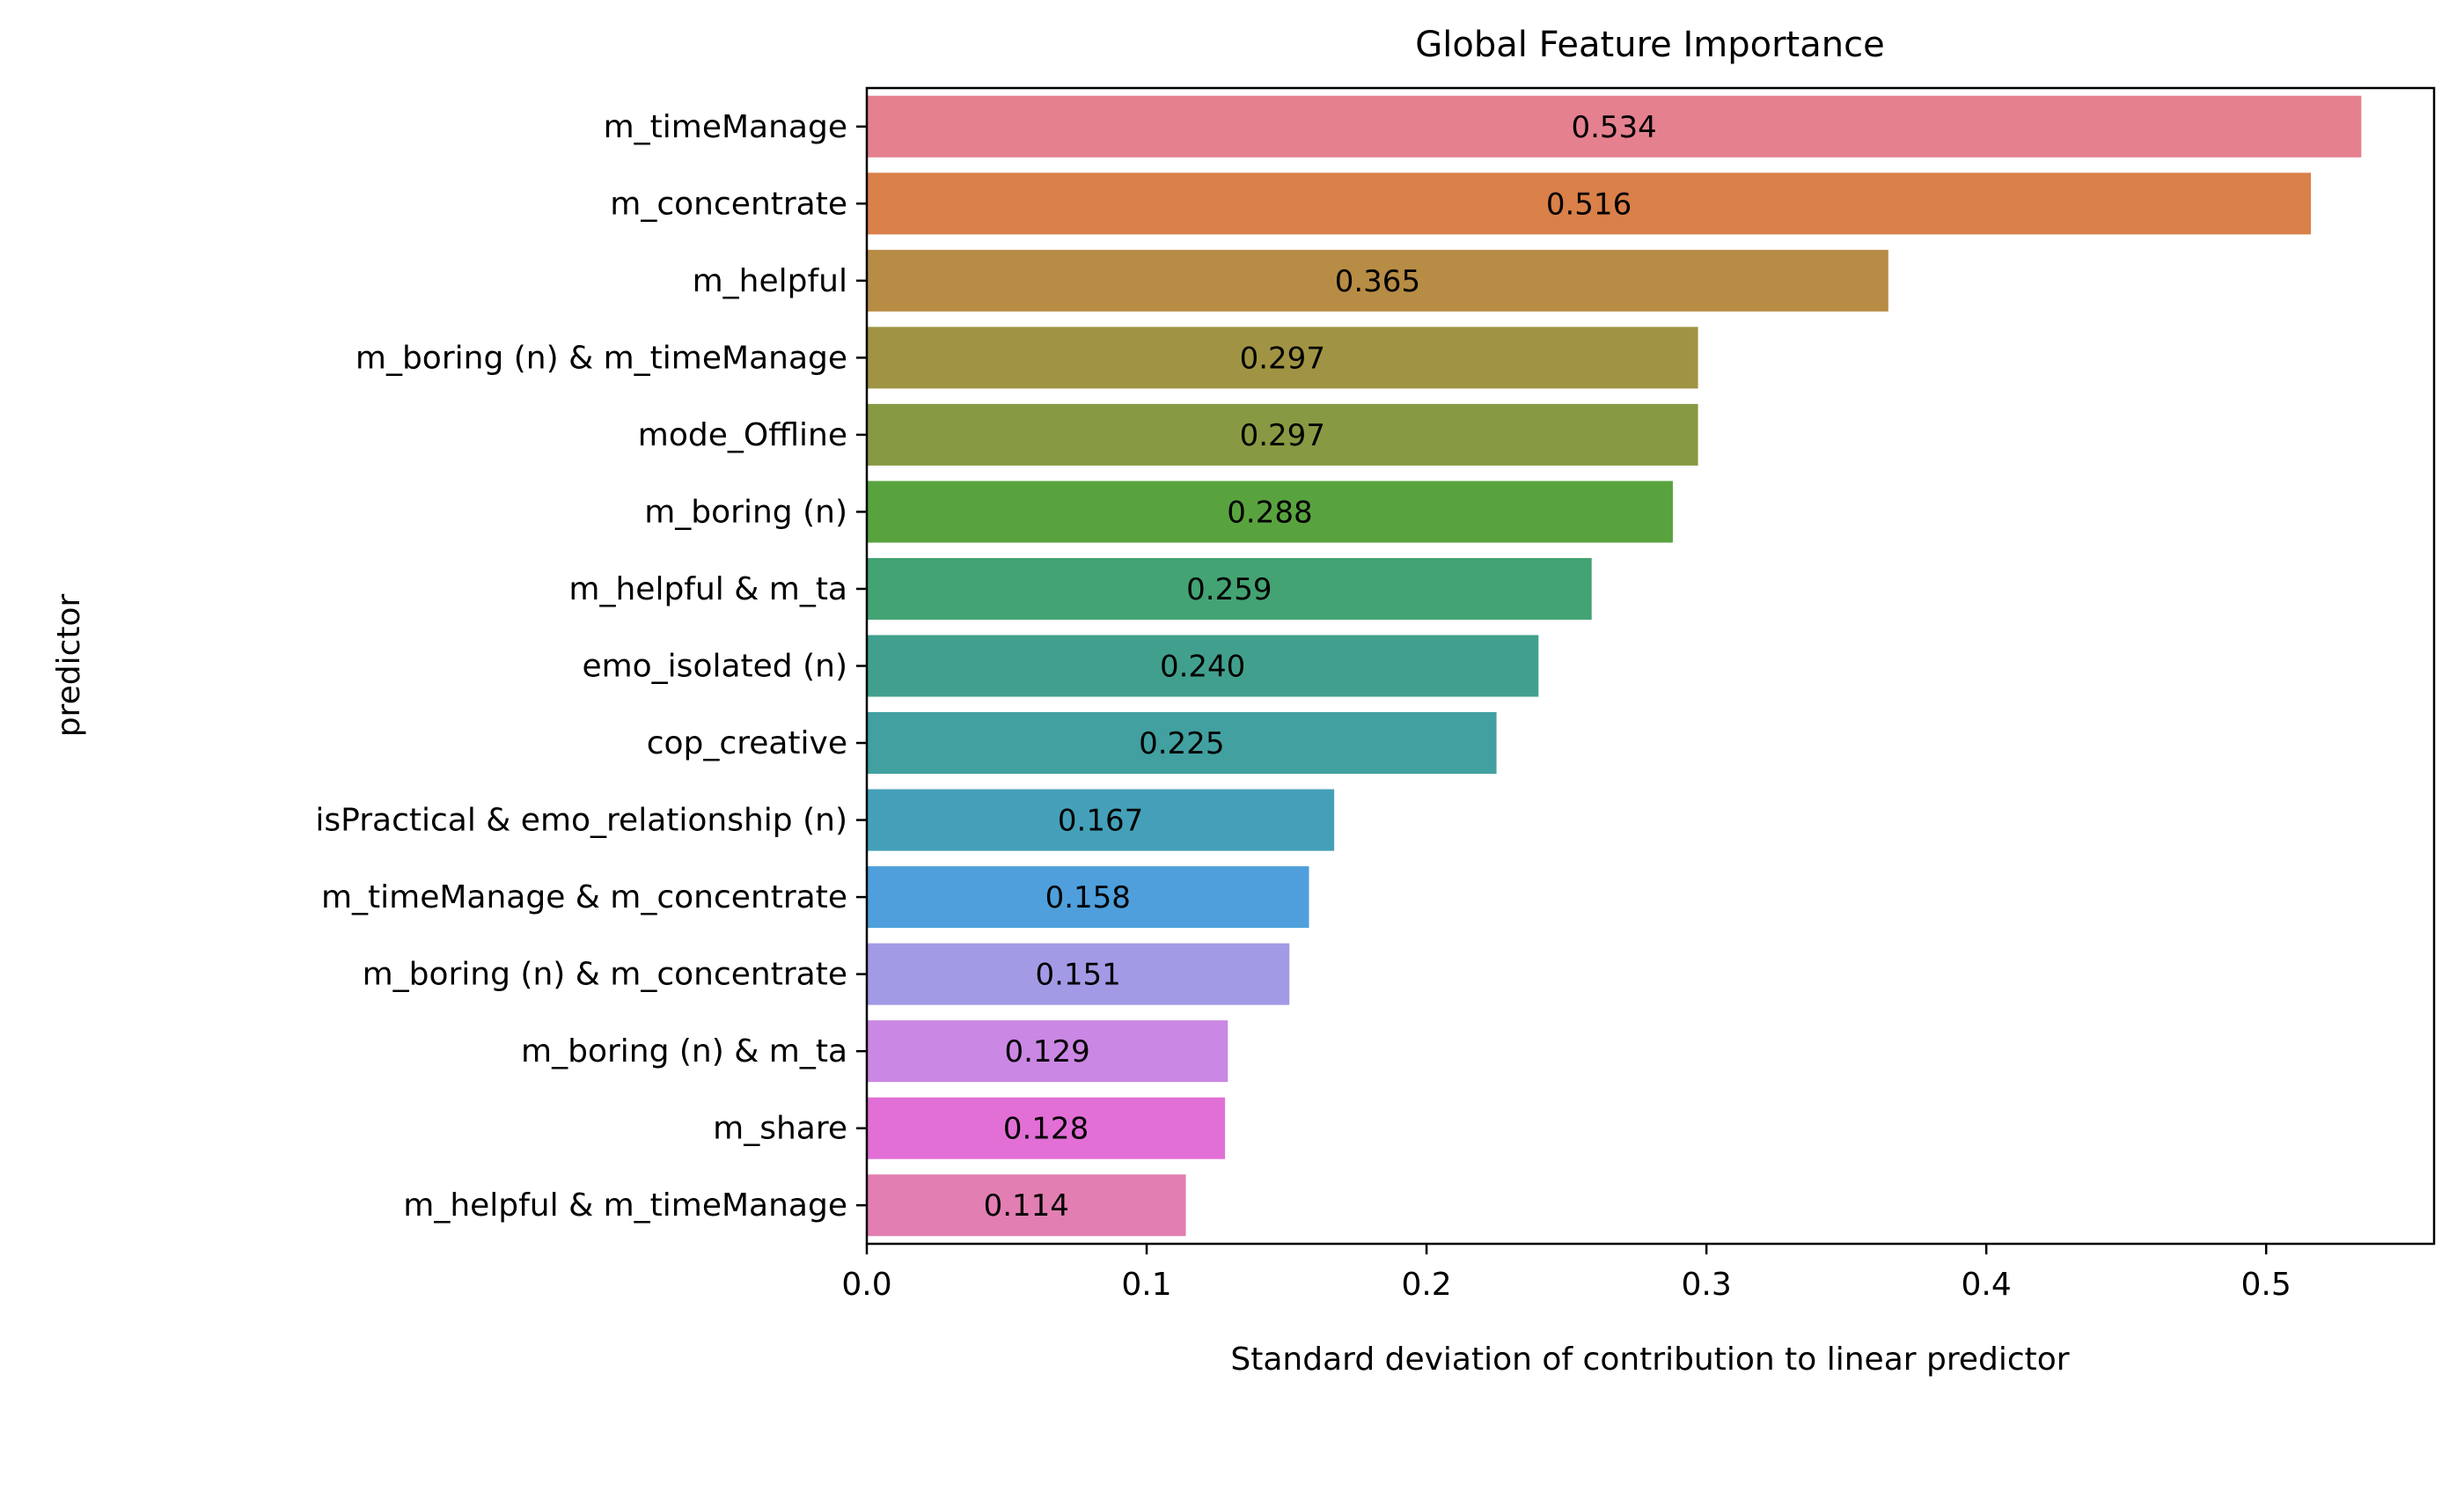 The width and height of the screenshot is (2464, 1507). I want to click on x-tick-label: 0.4, so click(1987, 1285).